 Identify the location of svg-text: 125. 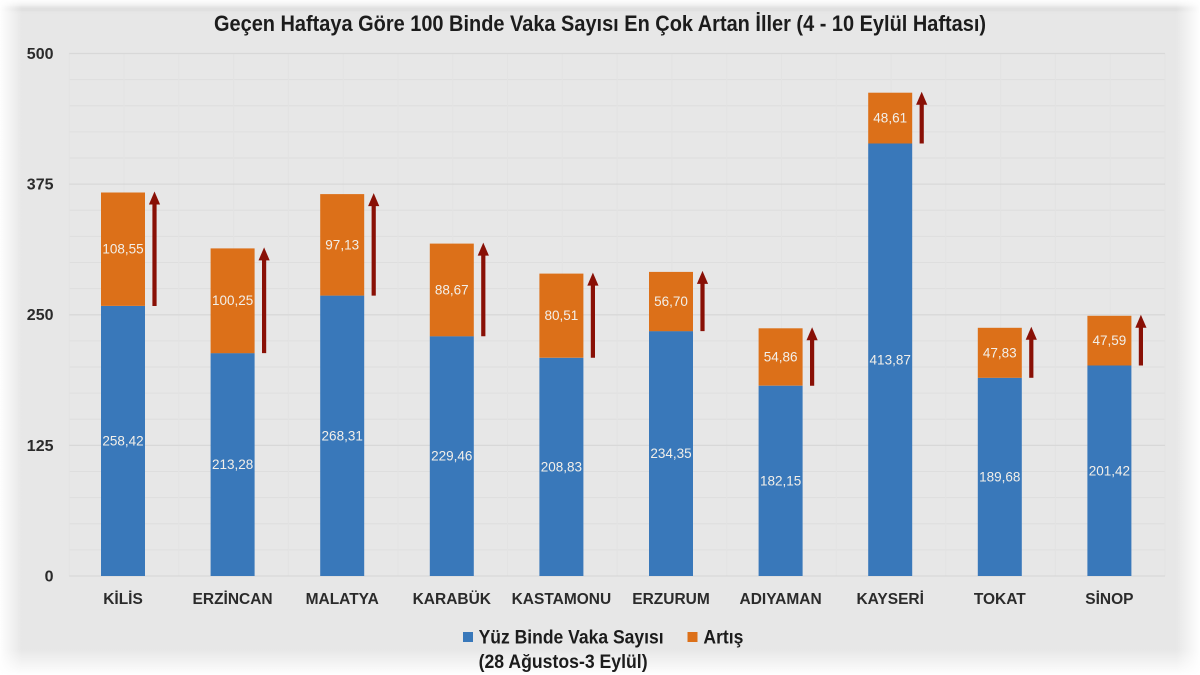
(40, 446).